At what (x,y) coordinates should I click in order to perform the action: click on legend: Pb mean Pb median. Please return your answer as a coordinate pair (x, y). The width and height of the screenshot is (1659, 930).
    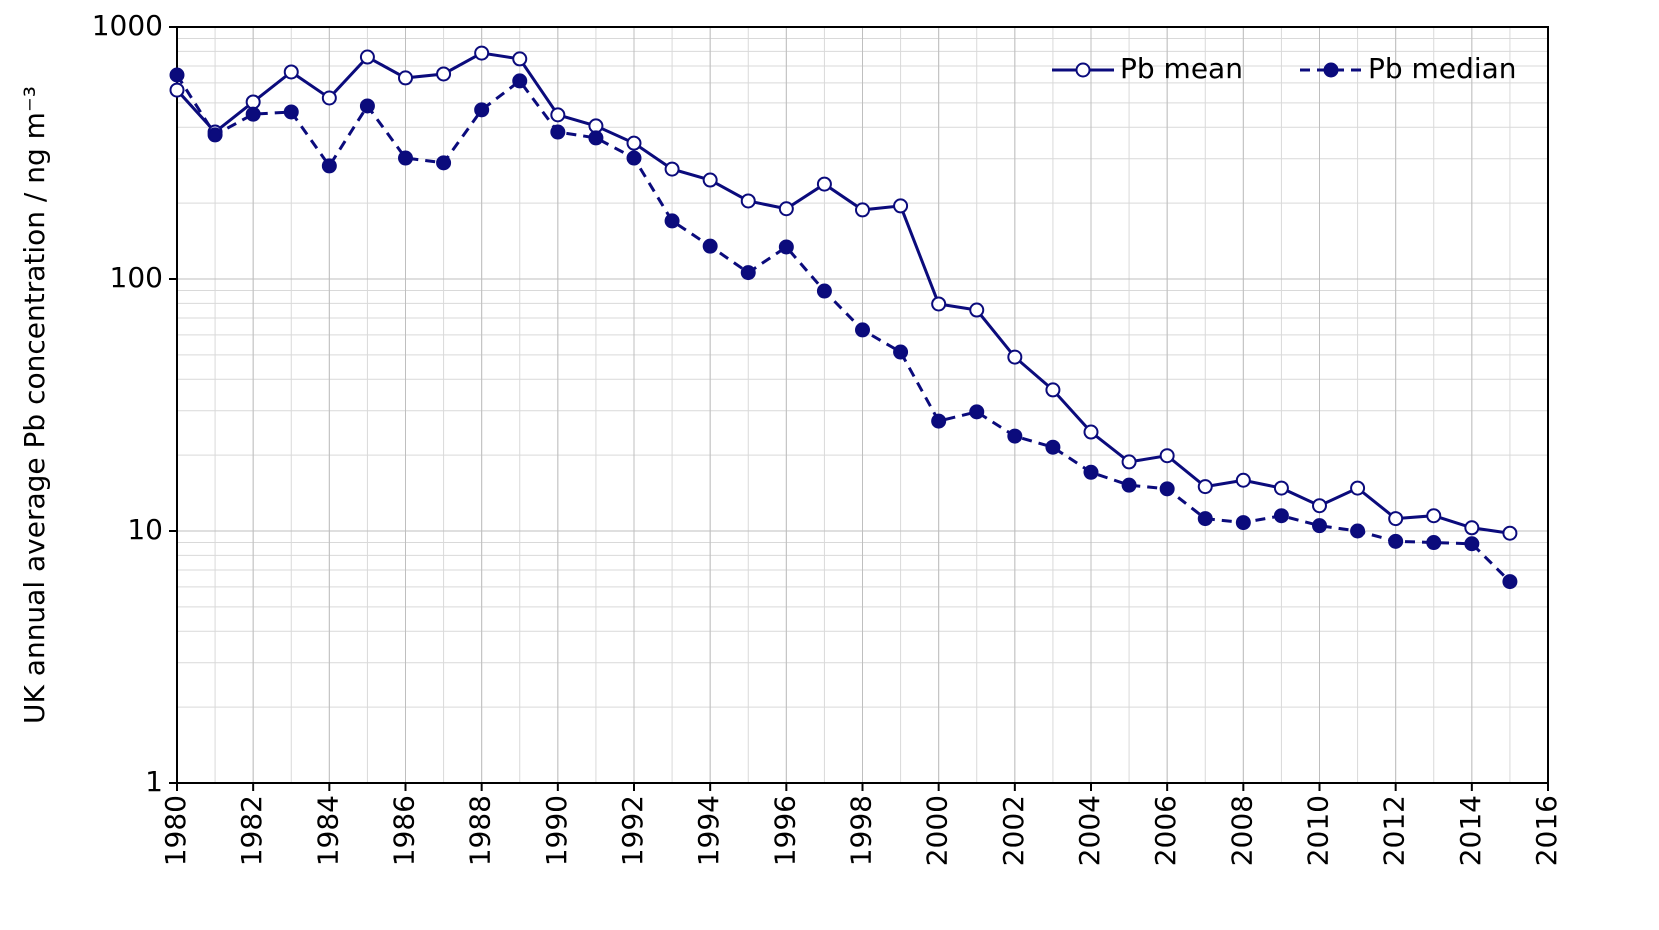
    Looking at the image, I should click on (1284, 68).